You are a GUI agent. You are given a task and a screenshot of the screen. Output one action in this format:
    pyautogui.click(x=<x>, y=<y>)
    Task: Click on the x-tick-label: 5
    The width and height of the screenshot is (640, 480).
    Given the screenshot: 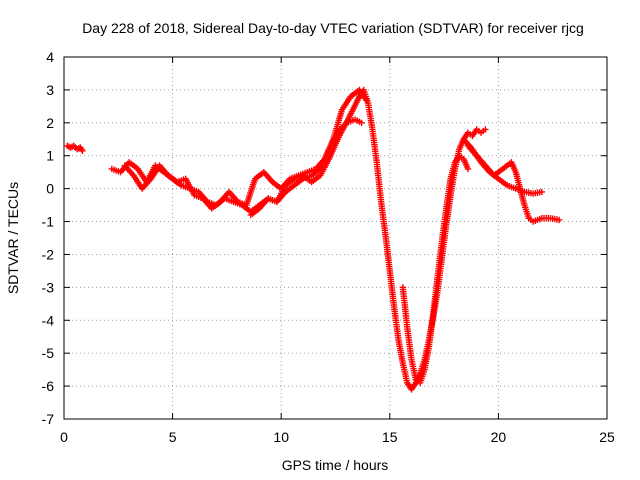 What is the action you would take?
    pyautogui.click(x=173, y=437)
    